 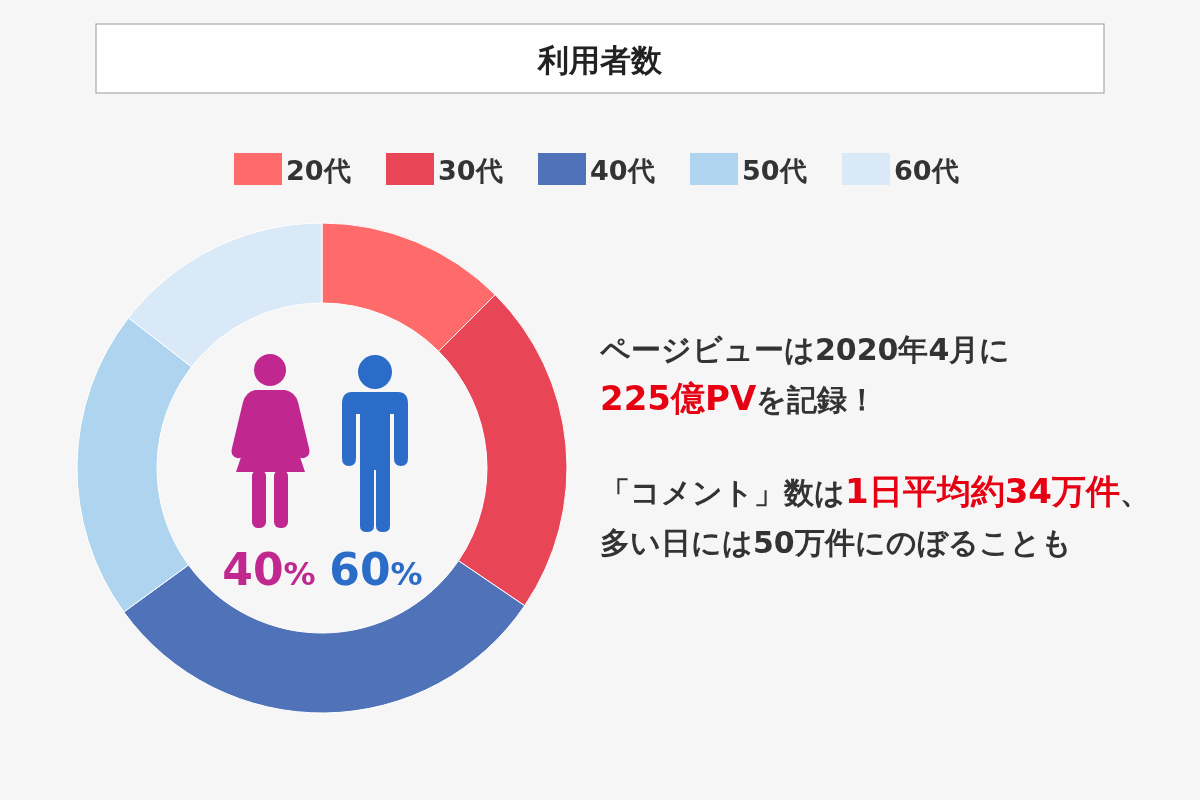 I want to click on text: ページビューは2020年4月に, so click(x=805, y=349).